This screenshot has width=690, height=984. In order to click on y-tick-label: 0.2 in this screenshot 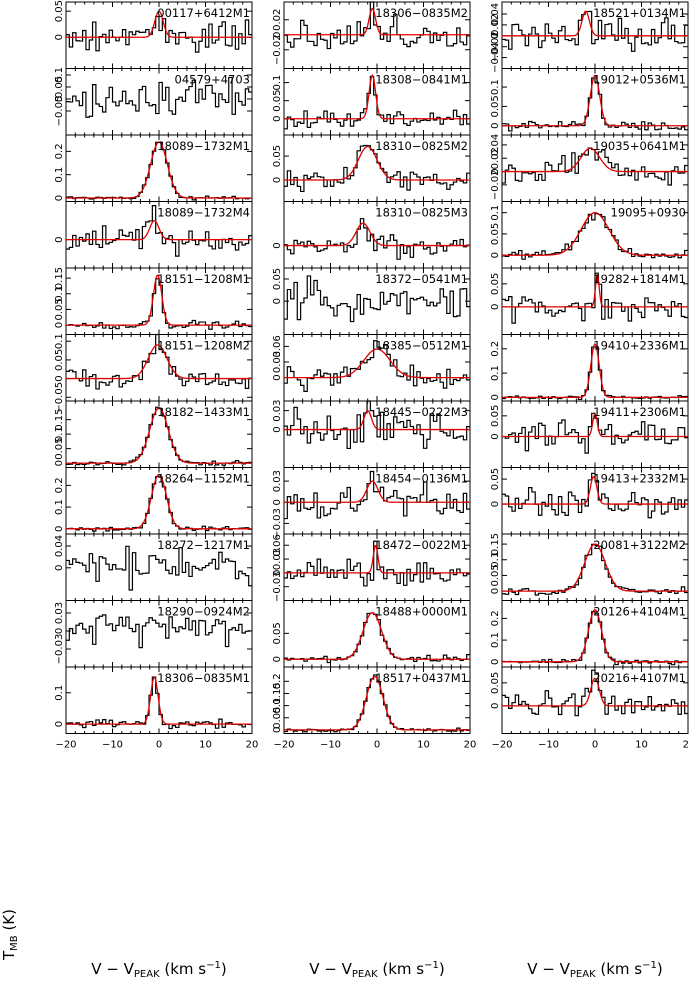, I will do `click(59, 151)`.